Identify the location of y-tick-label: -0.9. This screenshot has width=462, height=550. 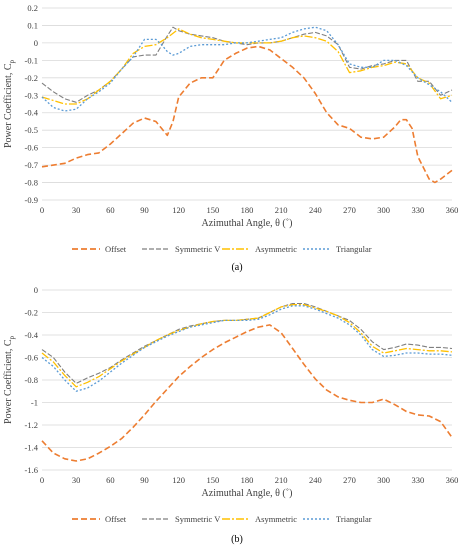
(31, 200).